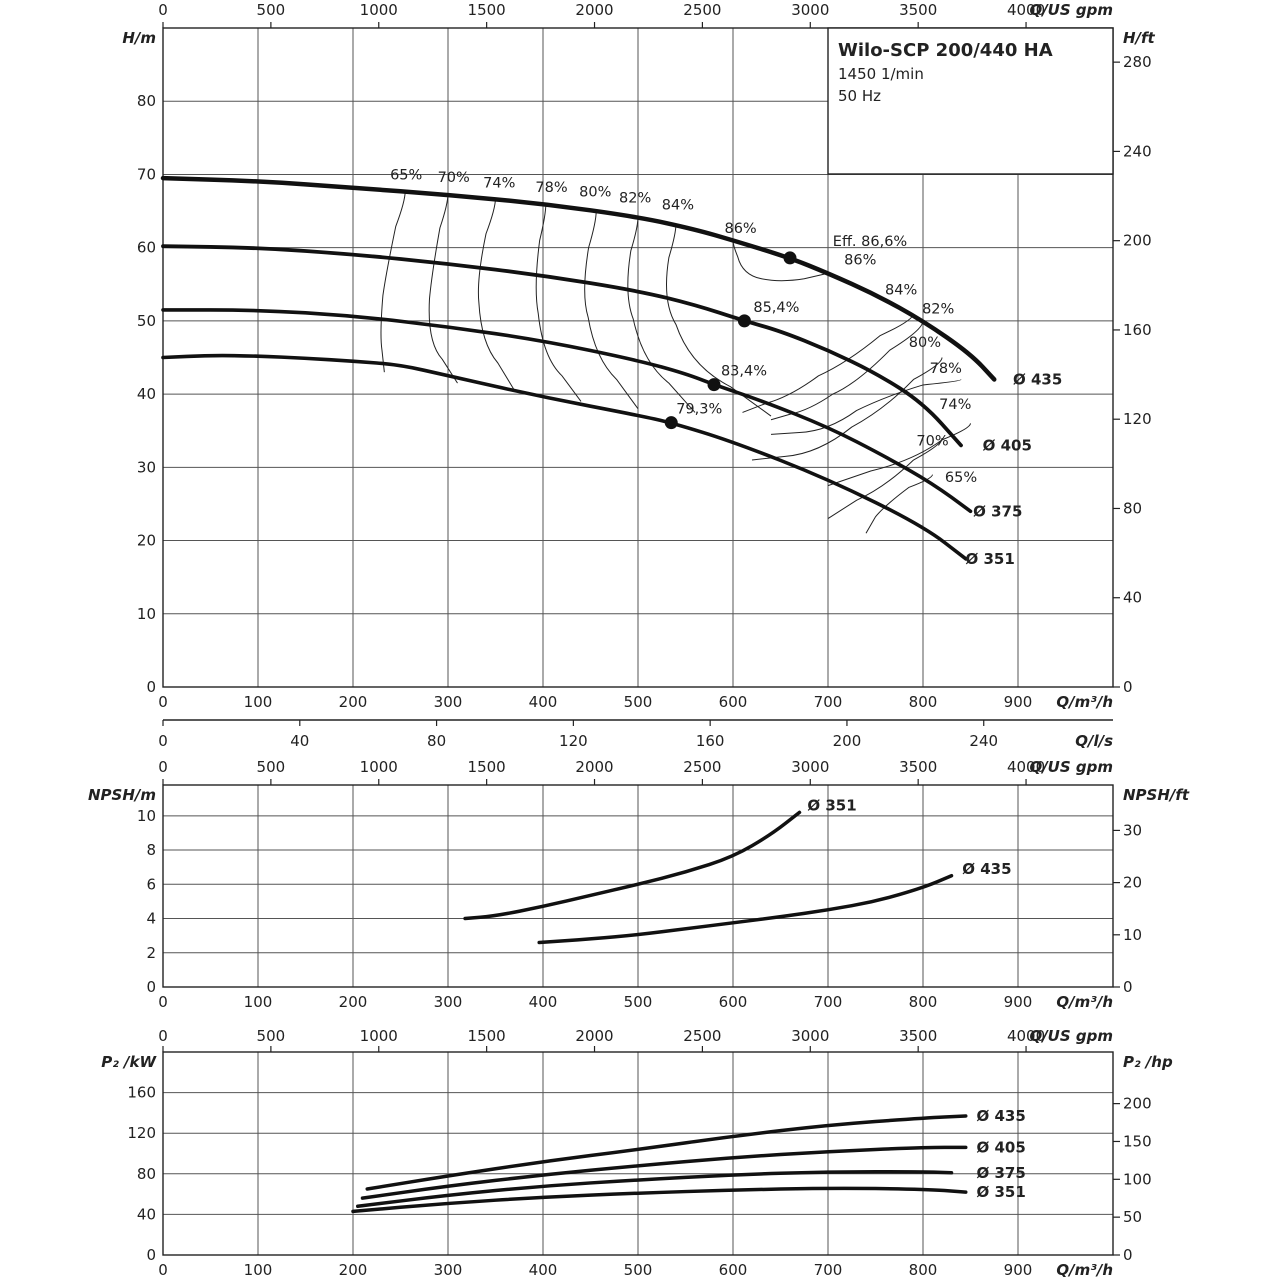 The height and width of the screenshot is (1280, 1280). Describe the element at coordinates (635, 198) in the screenshot. I see `efficiency-label: 82%` at that location.